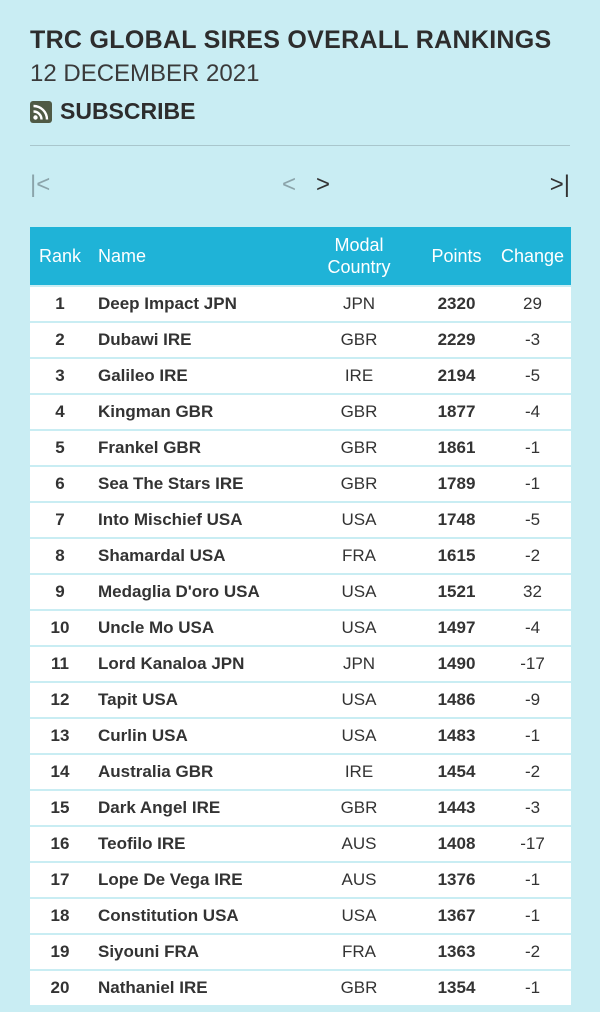  Describe the element at coordinates (456, 700) in the screenshot. I see `cell-points: 1486` at that location.